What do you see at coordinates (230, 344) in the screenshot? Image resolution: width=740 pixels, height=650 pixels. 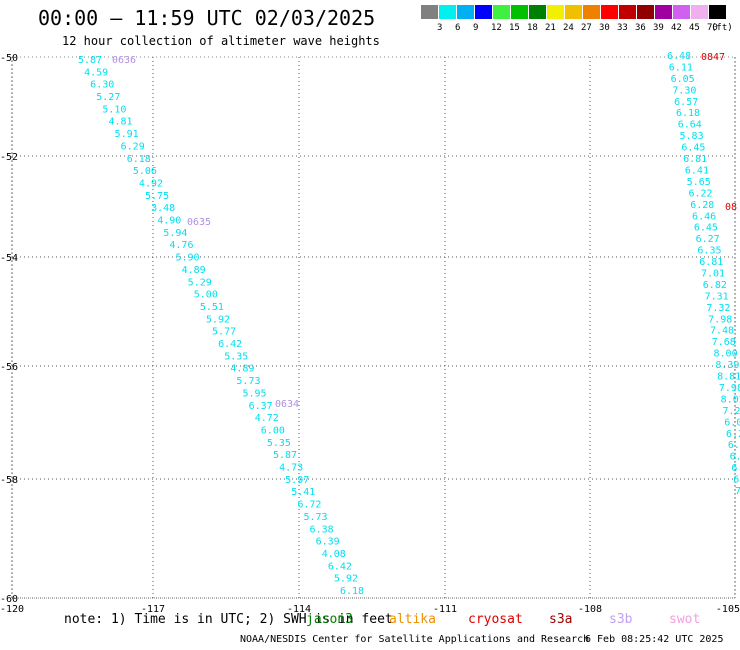 I see `wave-height-value: 6.42` at bounding box center [230, 344].